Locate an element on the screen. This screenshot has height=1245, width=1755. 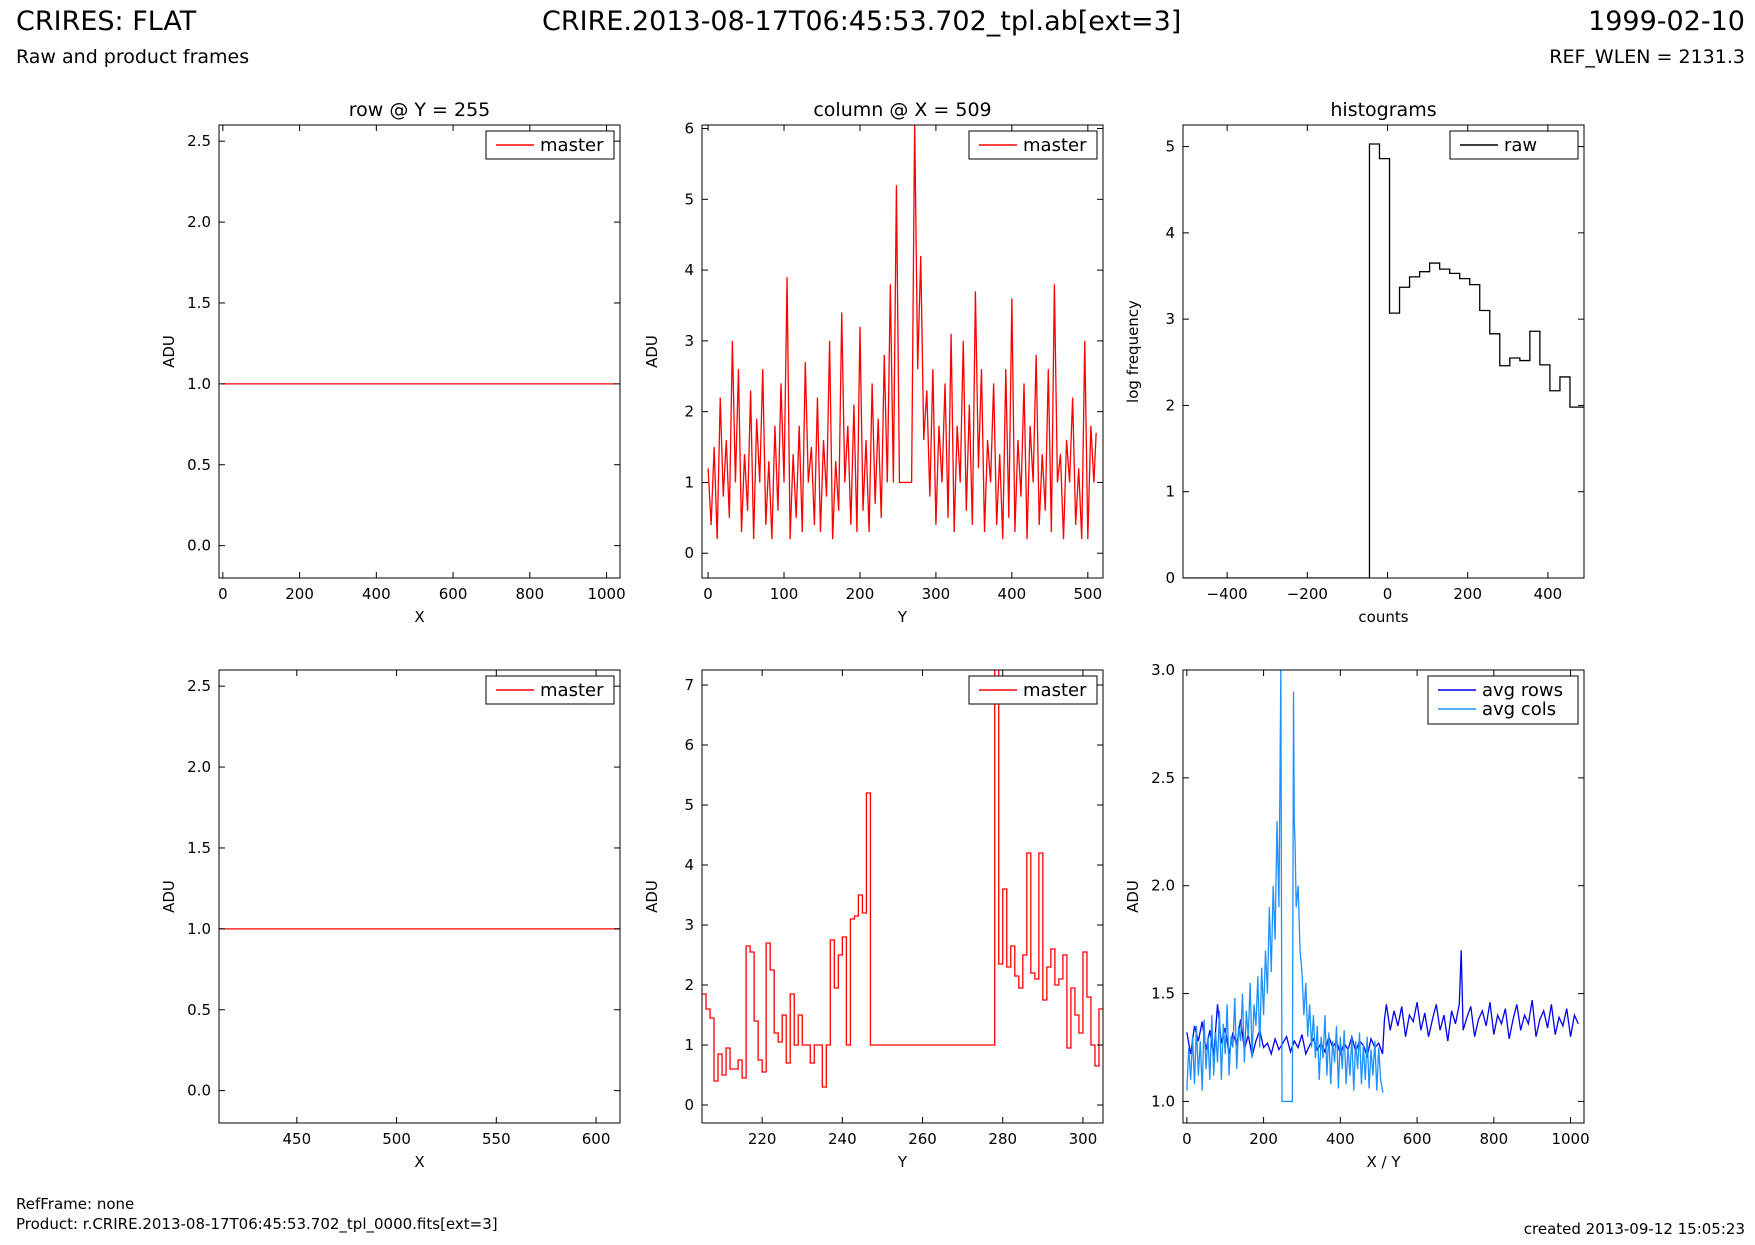
plot-3-xlabel: counts is located at coordinates (1383, 617).